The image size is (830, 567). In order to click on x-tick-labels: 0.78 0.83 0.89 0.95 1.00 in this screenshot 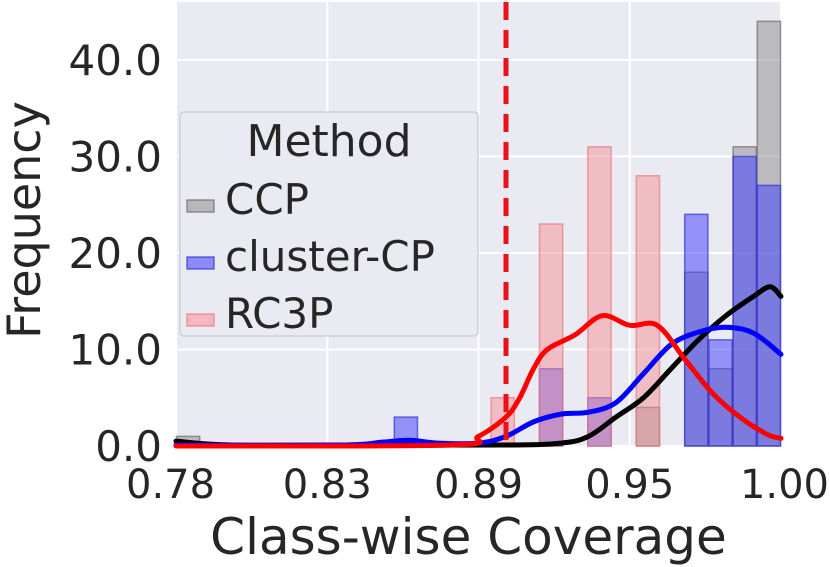, I will do `click(477, 485)`.